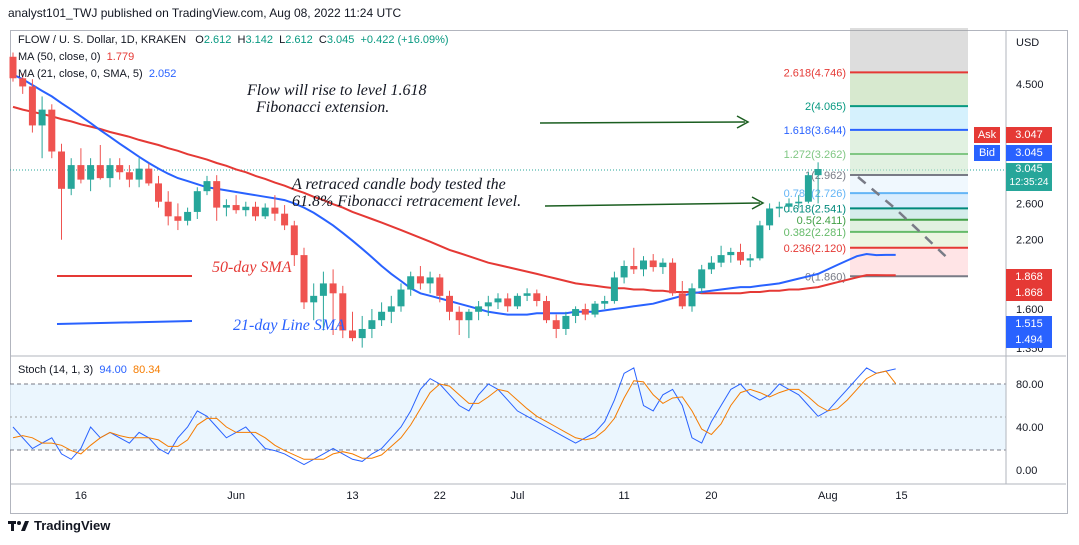  Describe the element at coordinates (815, 233) in the screenshot. I see `fib-level-label: 0.382(2.281)` at that location.